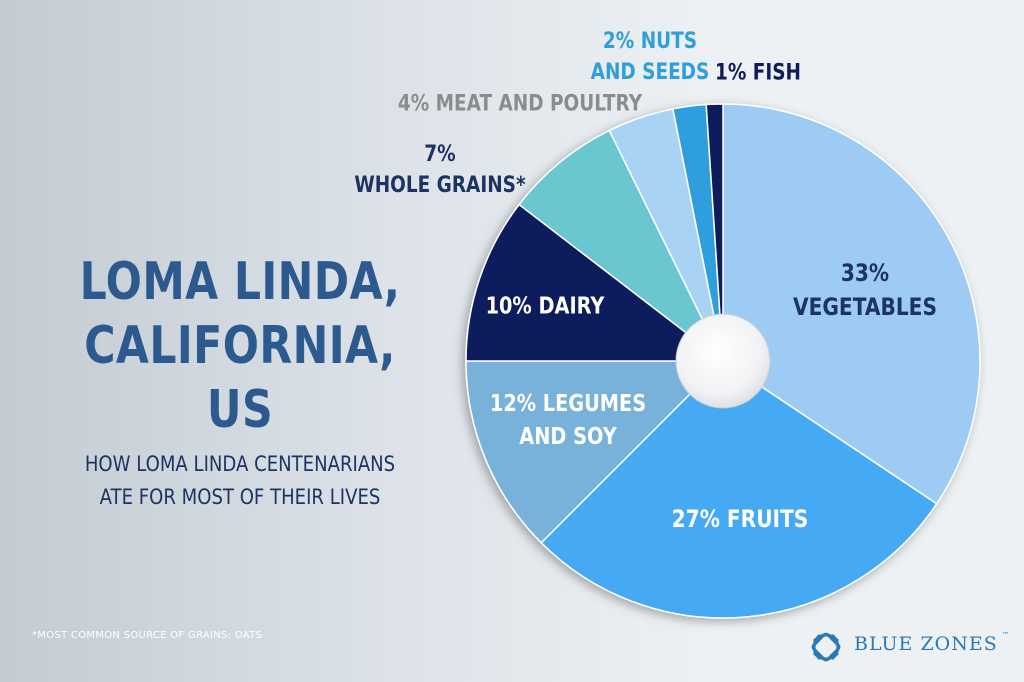  I want to click on pie-label: WHOLE GRAINS*, so click(440, 185).